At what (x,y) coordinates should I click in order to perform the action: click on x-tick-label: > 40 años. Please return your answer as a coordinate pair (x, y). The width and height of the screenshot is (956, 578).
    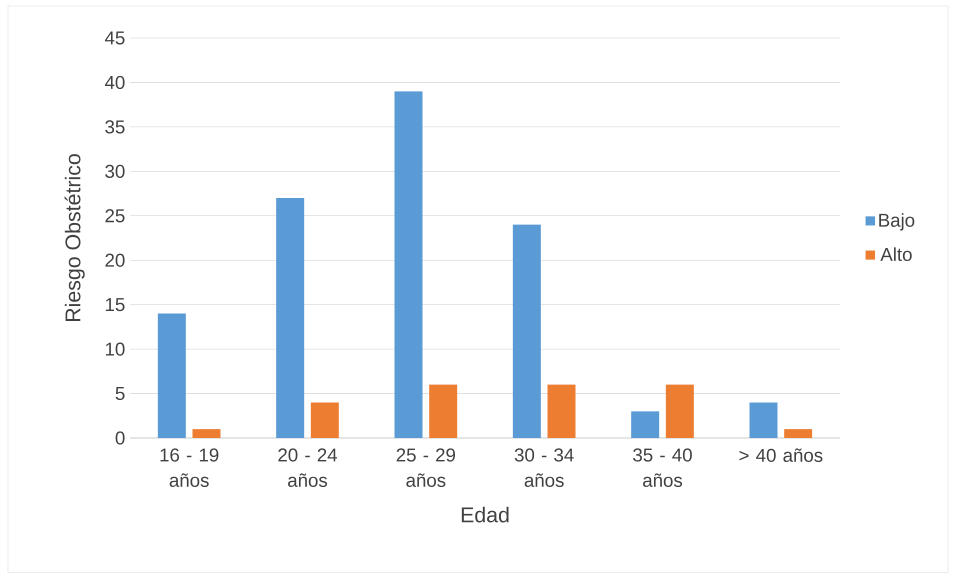
    Looking at the image, I should click on (780, 455).